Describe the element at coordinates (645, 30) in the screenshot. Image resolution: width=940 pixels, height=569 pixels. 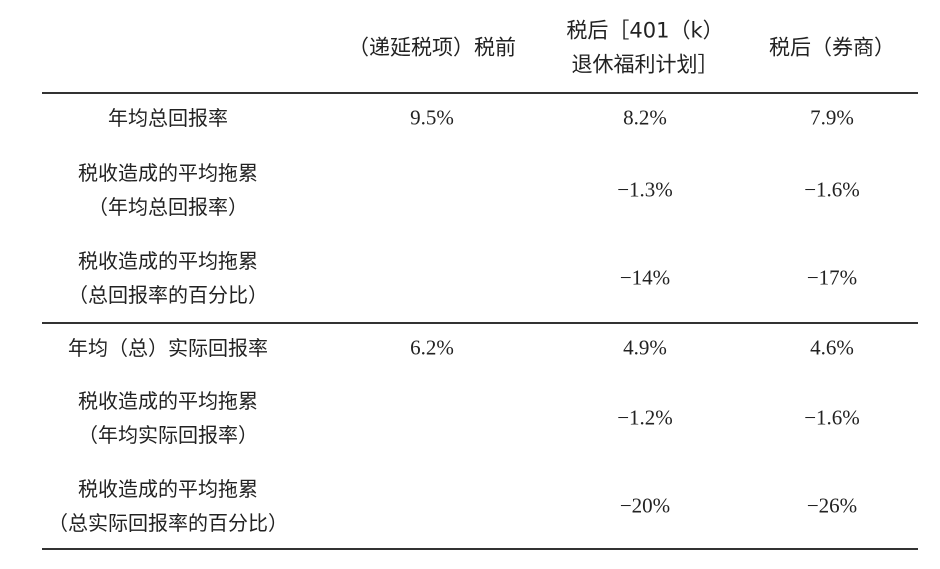
I see `column-header: 税后［401（k）` at that location.